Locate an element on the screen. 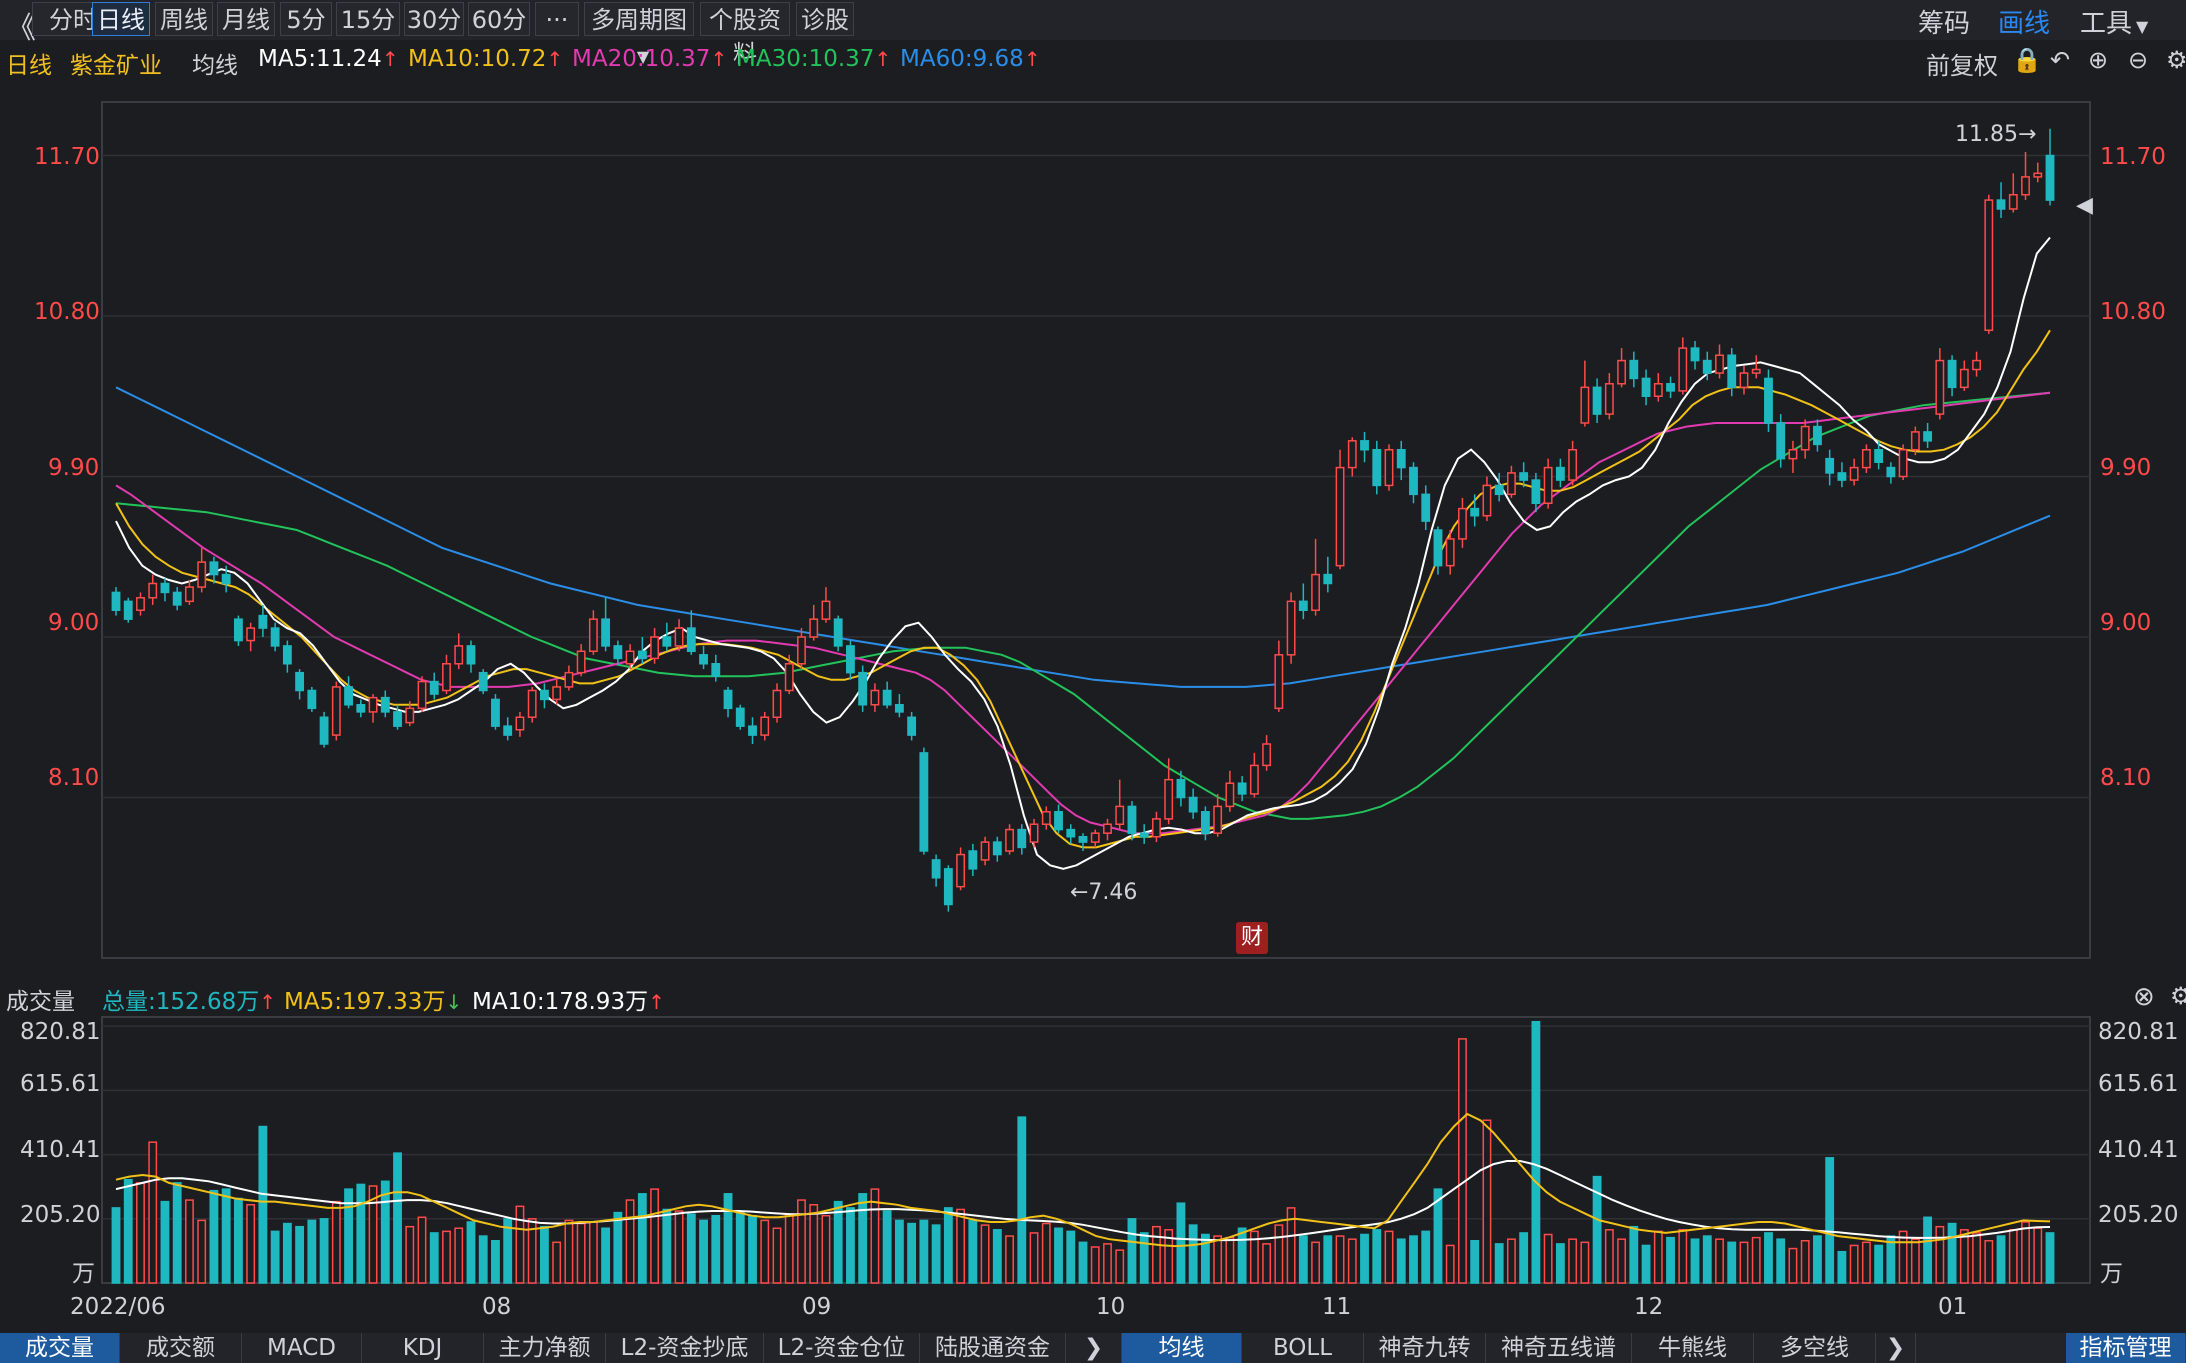 This screenshot has height=1363, width=2186. tools-button: 工具 ▼ is located at coordinates (2114, 21).